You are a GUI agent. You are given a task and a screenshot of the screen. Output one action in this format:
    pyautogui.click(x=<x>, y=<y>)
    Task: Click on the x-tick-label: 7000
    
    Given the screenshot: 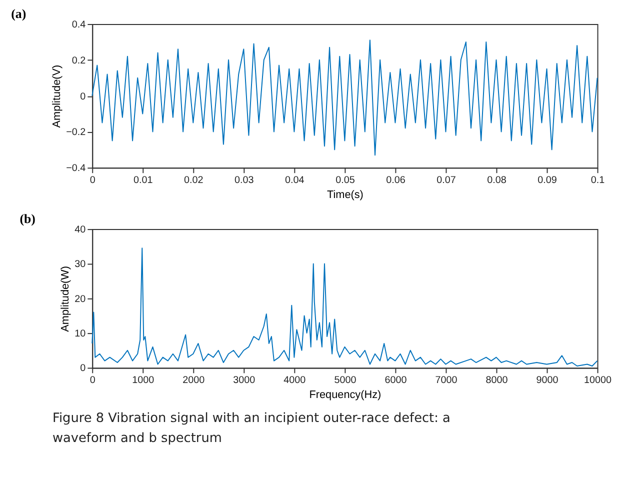 What is the action you would take?
    pyautogui.click(x=446, y=380)
    